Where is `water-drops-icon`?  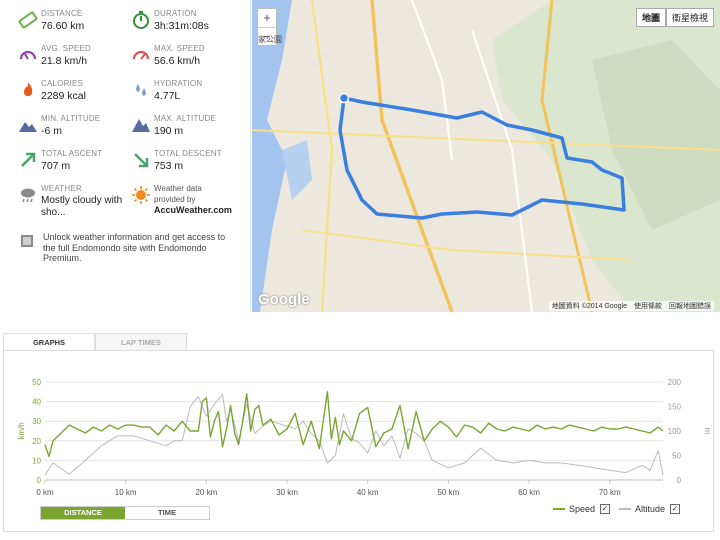 water-drops-icon is located at coordinates (141, 90).